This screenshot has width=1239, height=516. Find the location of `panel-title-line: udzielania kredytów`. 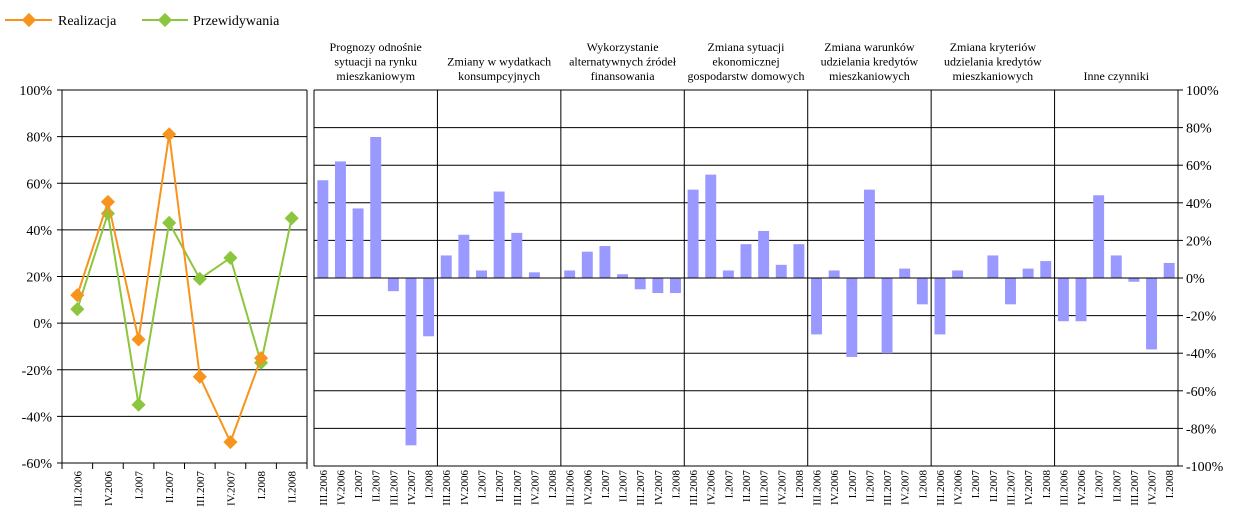

panel-title-line: udzielania kredytów is located at coordinates (870, 62).